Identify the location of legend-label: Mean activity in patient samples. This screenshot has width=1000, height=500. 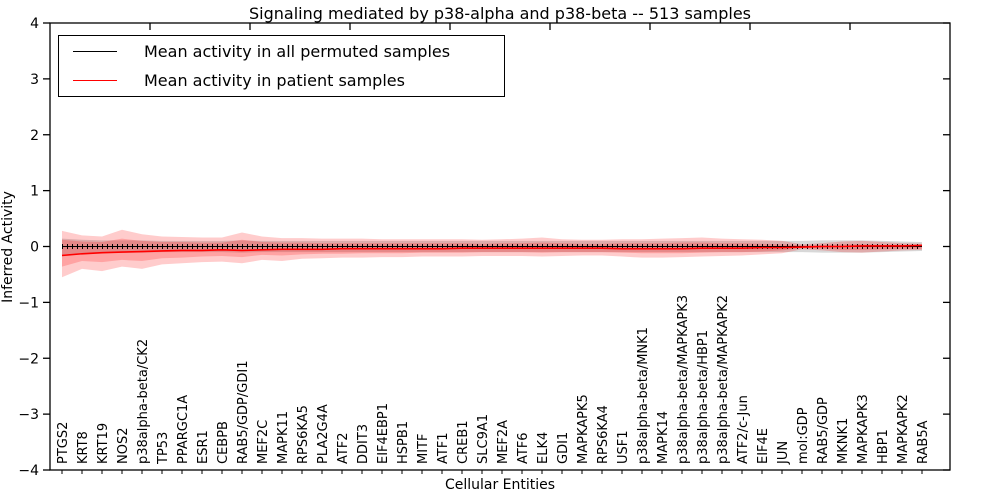
(274, 80).